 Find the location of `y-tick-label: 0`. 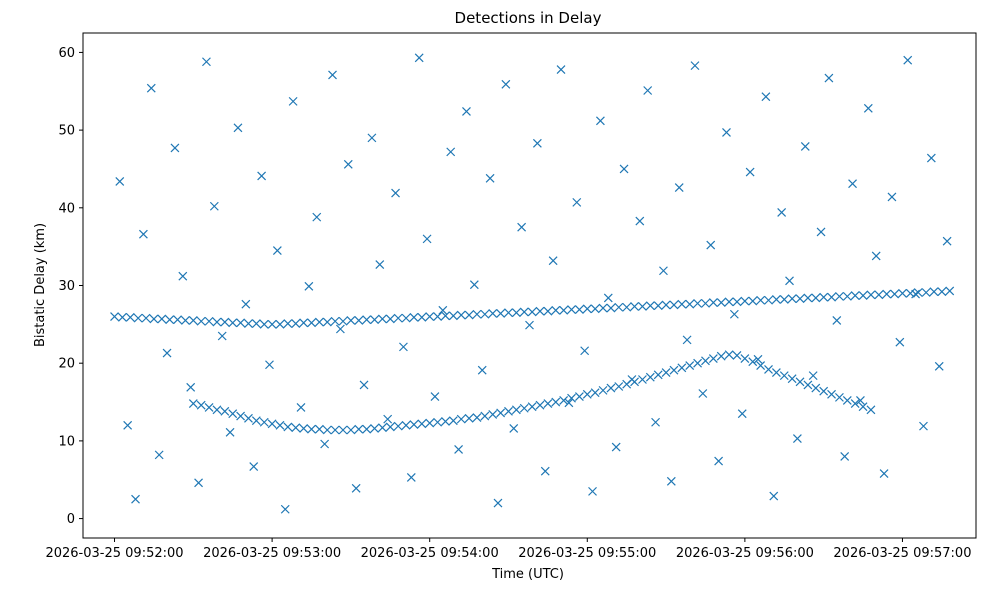

y-tick-label: 0 is located at coordinates (71, 519).